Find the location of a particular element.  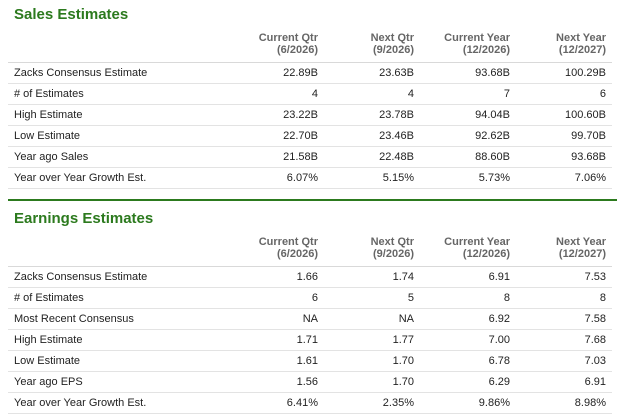

table-row: Most Recent Consensus NA NA 6.92 7.58 is located at coordinates (310, 319).